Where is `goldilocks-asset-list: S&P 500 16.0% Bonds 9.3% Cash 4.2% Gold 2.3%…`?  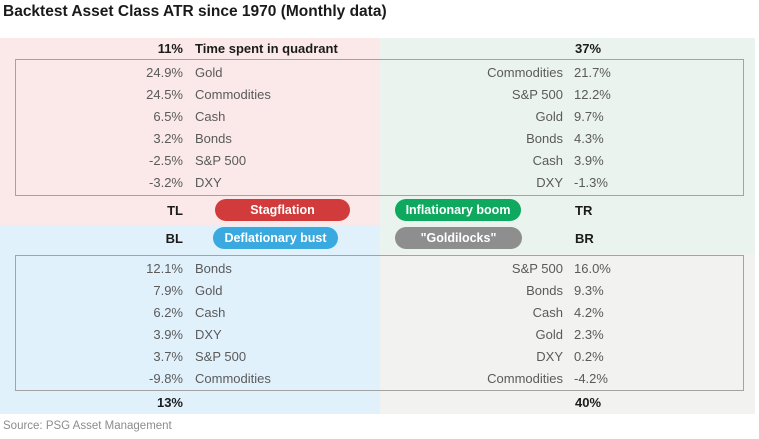
goldilocks-asset-list: S&P 500 16.0% Bonds 9.3% Cash 4.2% Gold 2.3%… is located at coordinates (561, 323).